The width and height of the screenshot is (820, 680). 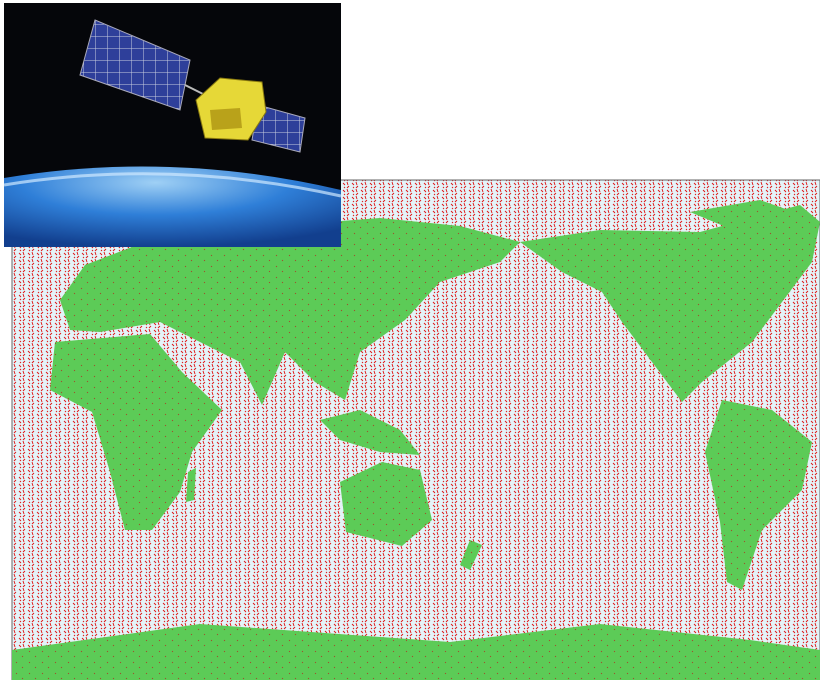 What do you see at coordinates (758, 495) in the screenshot?
I see `south-america` at bounding box center [758, 495].